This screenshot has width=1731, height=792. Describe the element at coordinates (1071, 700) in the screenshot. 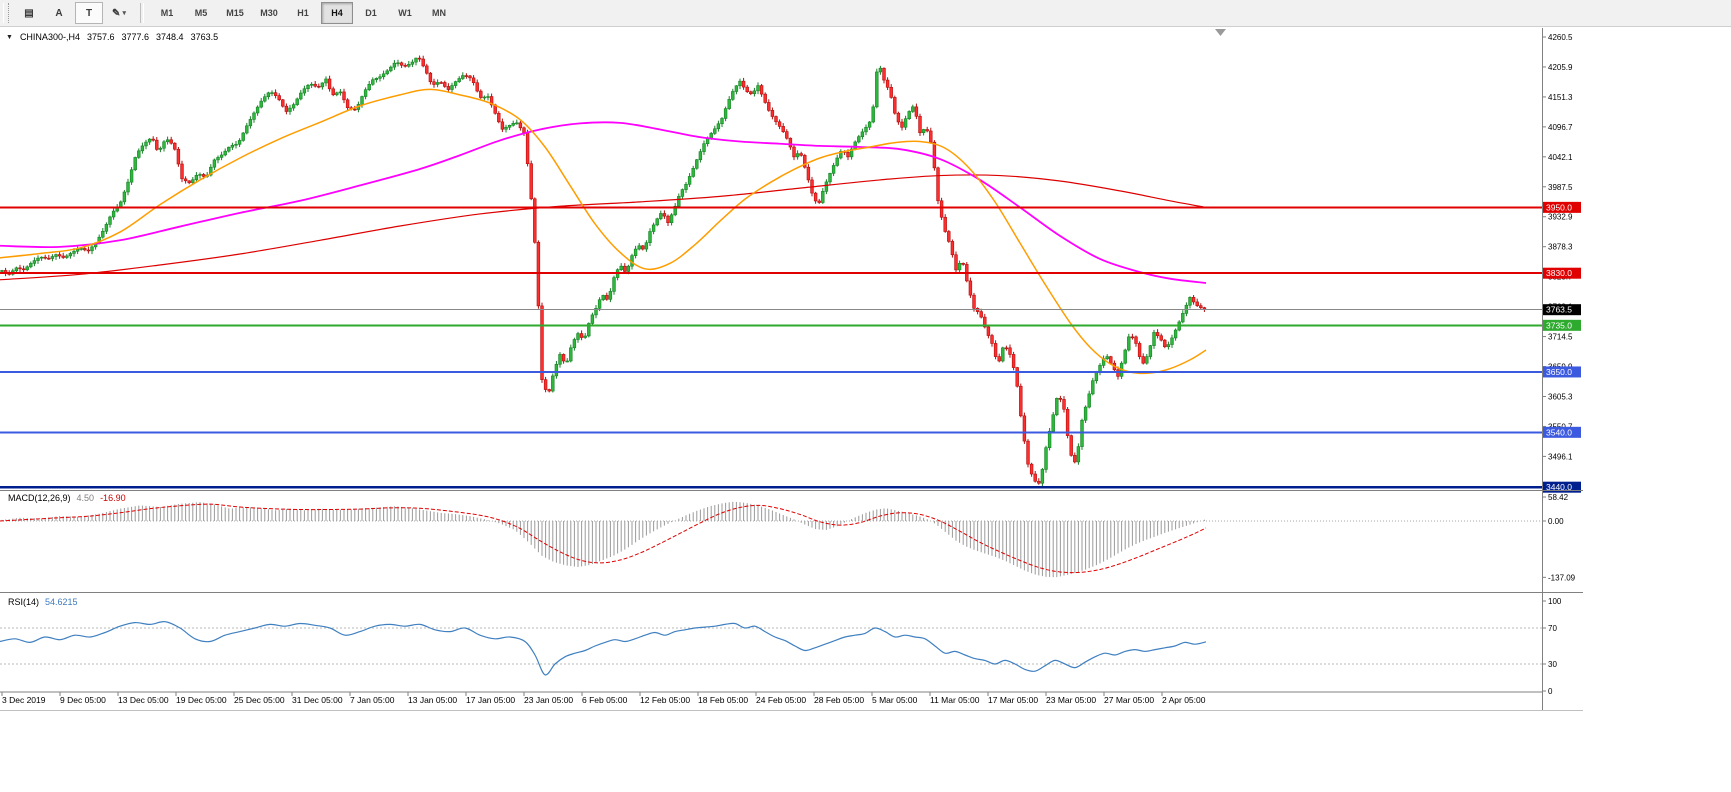

I see `svg-text: 23 Mar 05:00` at that location.